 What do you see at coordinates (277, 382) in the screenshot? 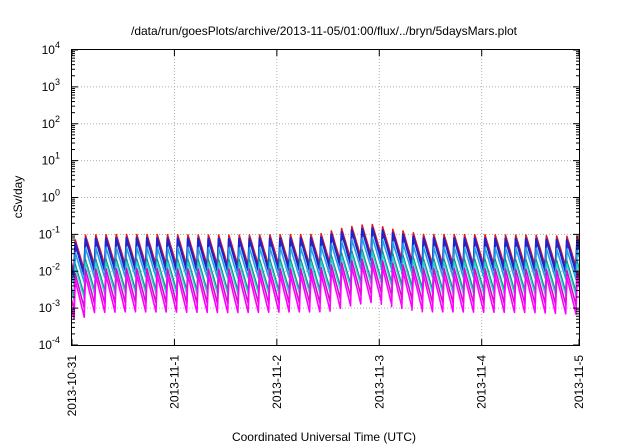
I see `x-tick-label: 2013-11-2` at bounding box center [277, 382].